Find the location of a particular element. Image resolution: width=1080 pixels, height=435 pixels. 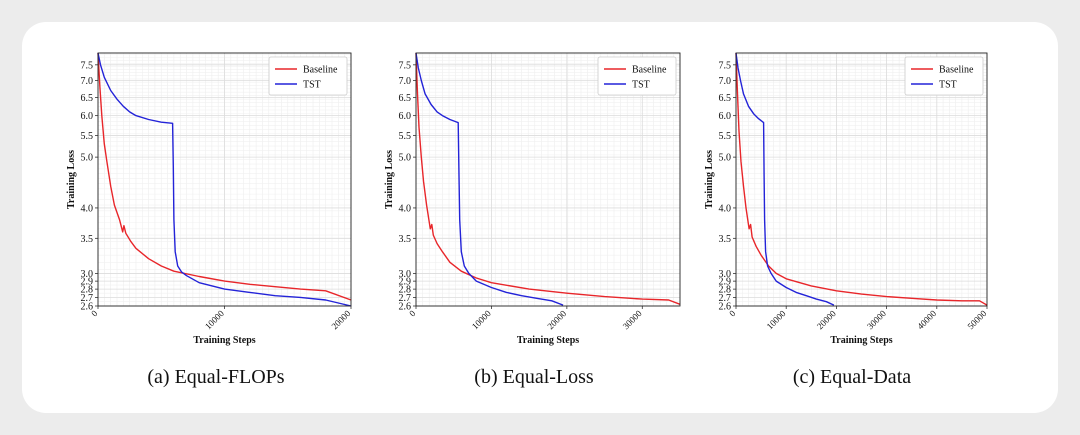

caption-equal-loss: (b) Equal-Loss is located at coordinates (534, 377).